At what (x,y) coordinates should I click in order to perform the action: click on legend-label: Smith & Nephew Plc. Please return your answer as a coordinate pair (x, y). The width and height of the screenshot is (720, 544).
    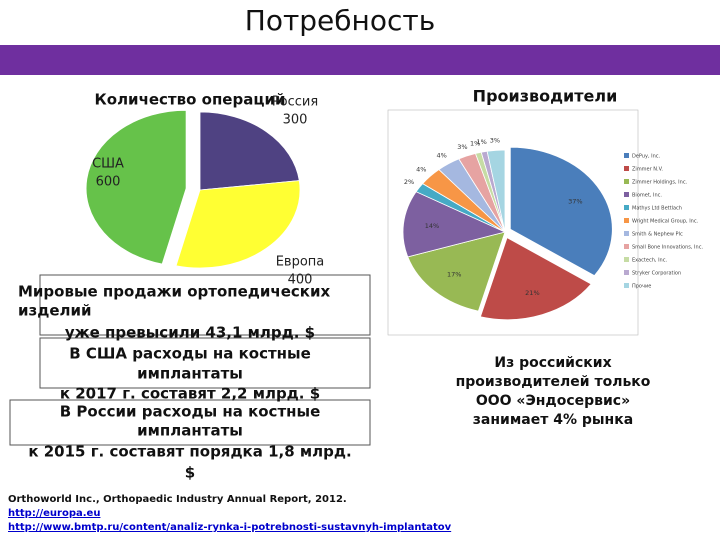
    Looking at the image, I should click on (657, 235).